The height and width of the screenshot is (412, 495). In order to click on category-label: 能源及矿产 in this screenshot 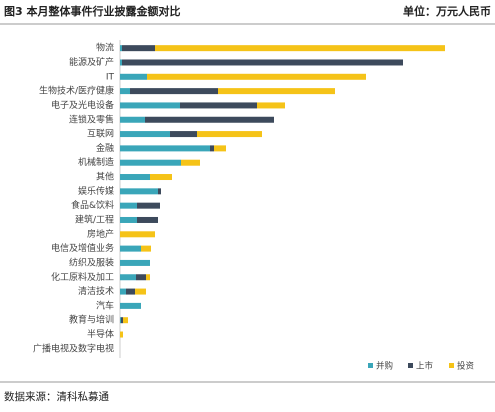, I will do `click(91, 62)`.